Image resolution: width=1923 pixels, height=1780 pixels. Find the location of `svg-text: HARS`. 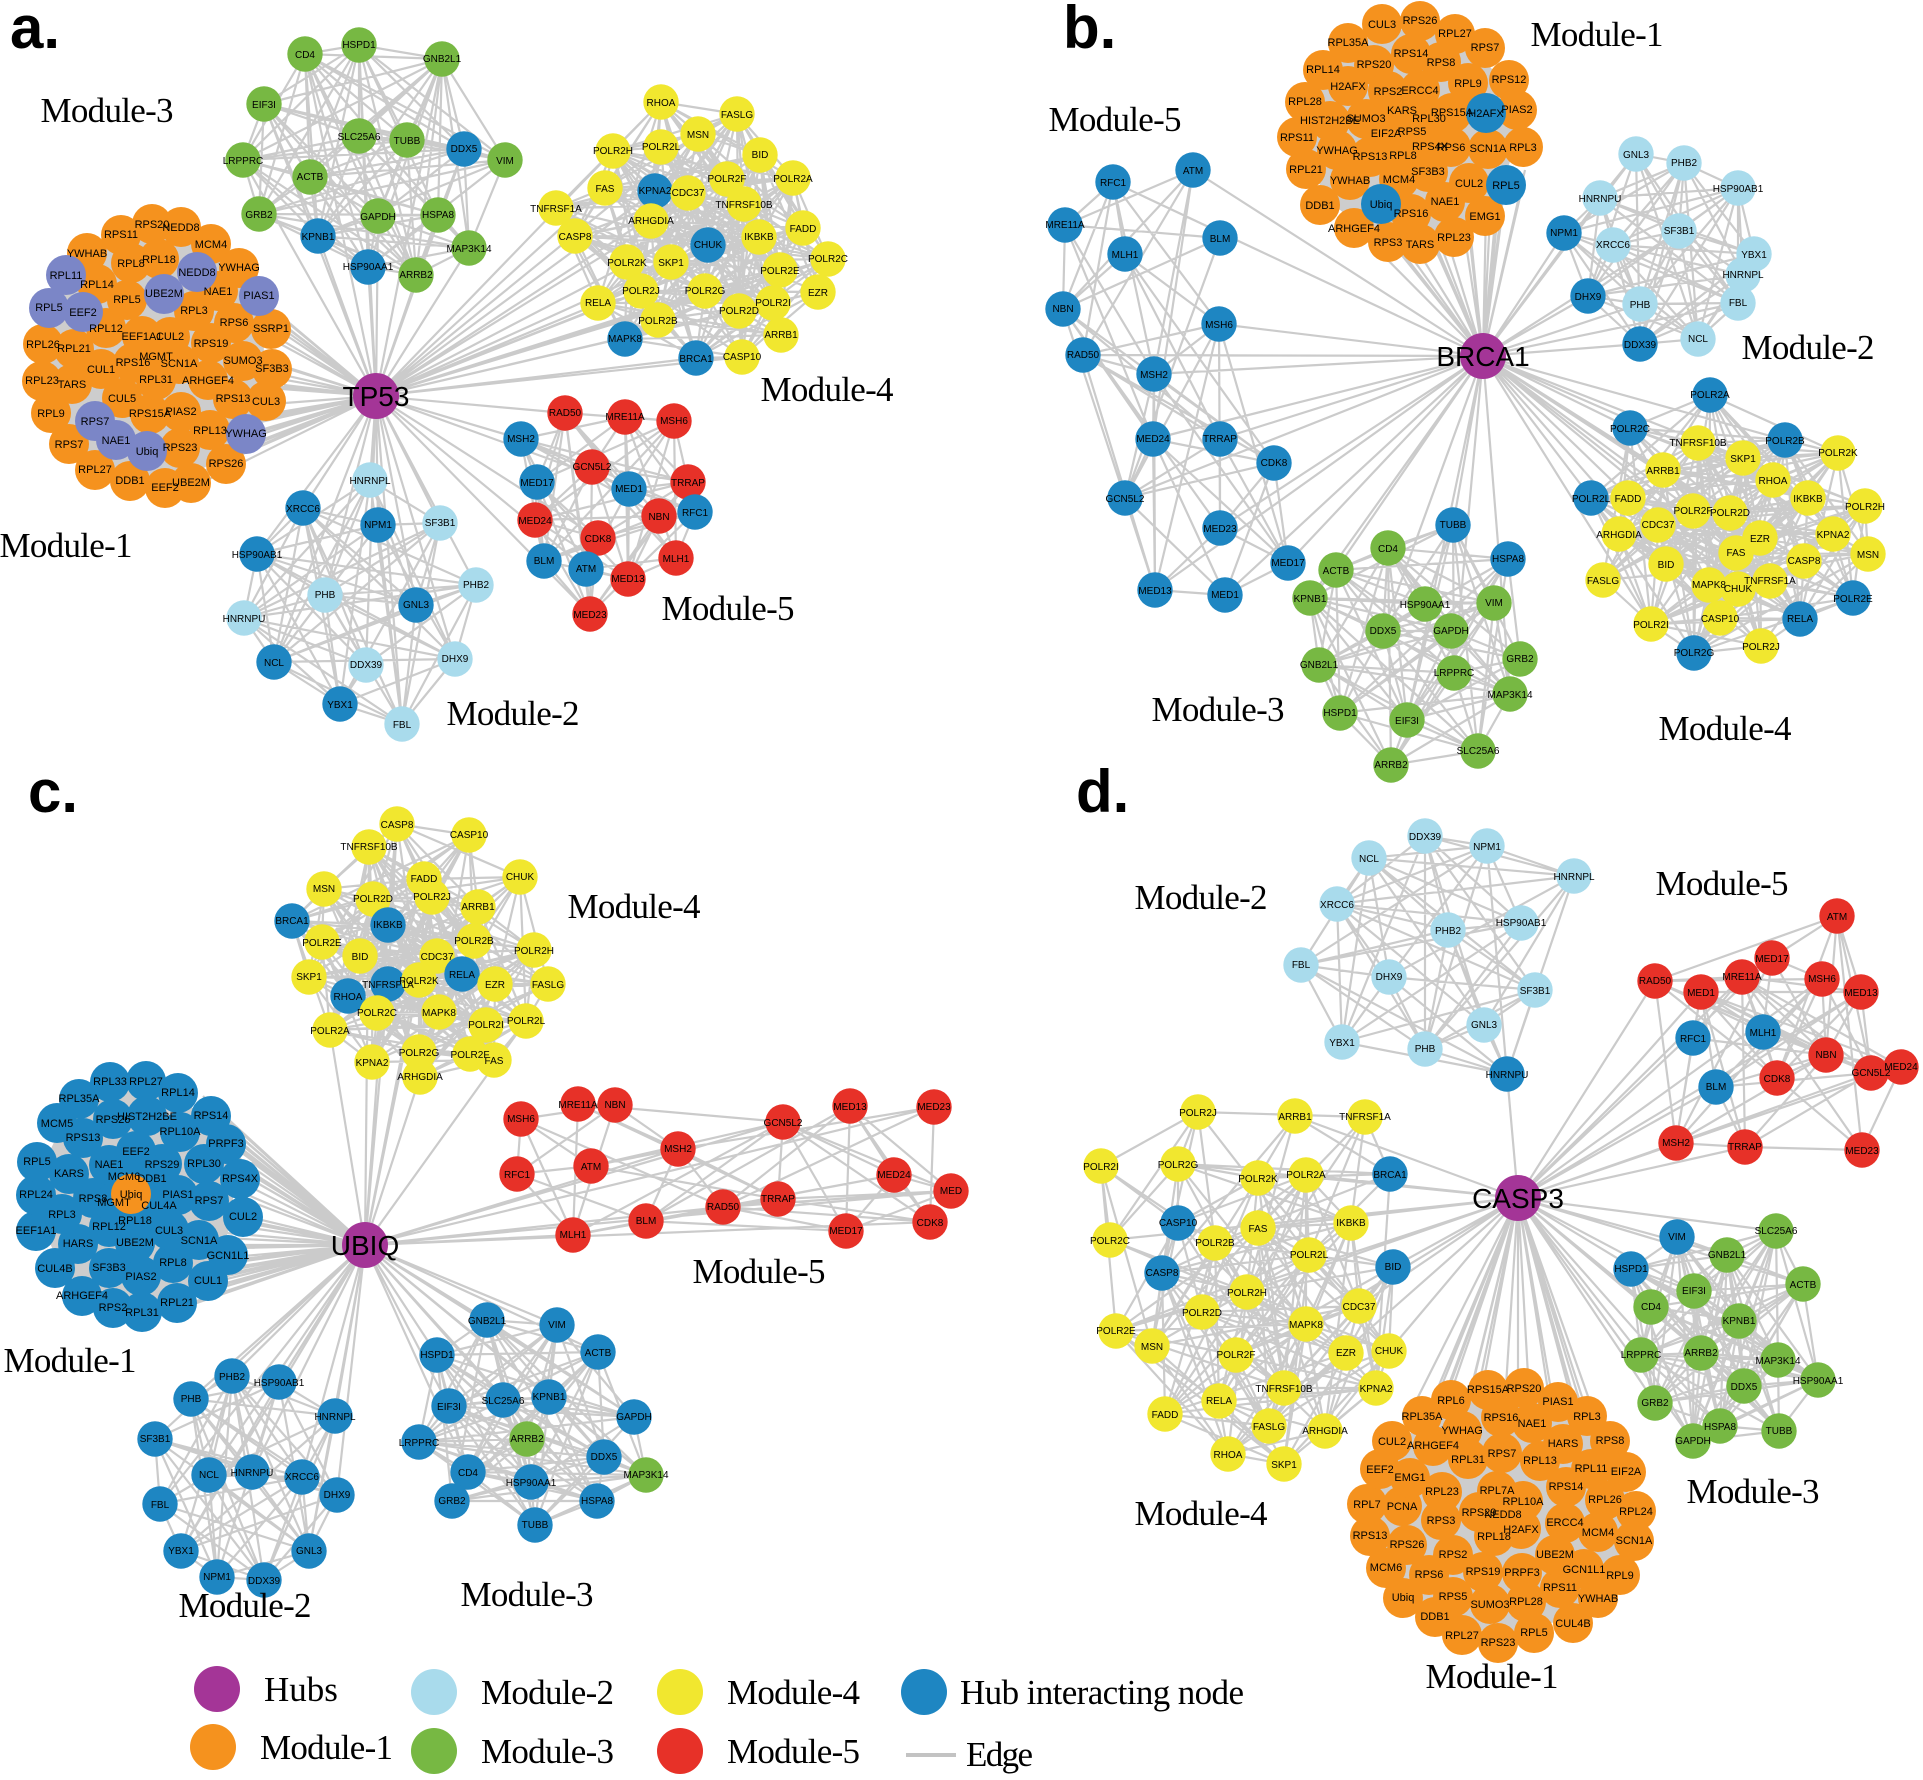

svg-text: HARS is located at coordinates (1563, 1444).